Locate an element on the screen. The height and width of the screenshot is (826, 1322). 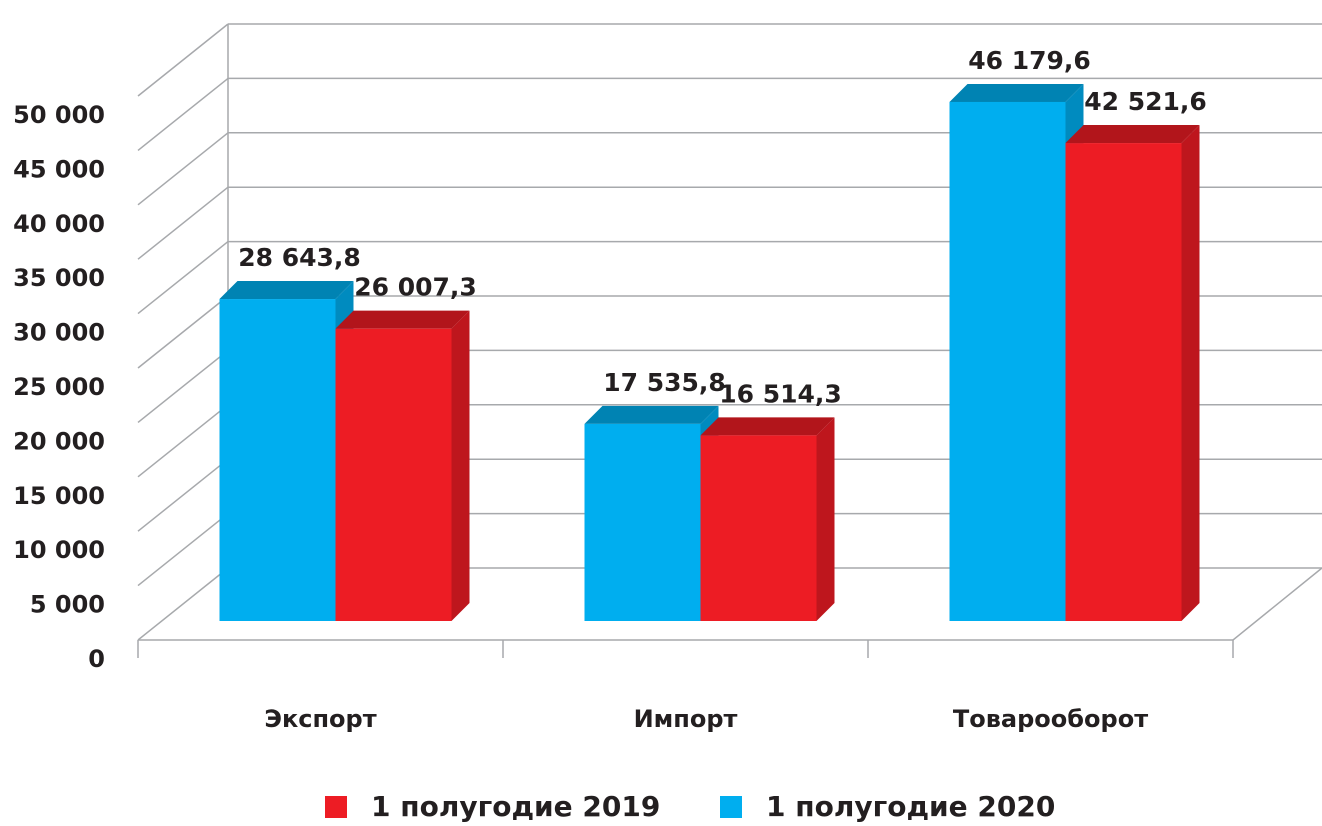
value-label: 28 643,8 is located at coordinates (299, 257).